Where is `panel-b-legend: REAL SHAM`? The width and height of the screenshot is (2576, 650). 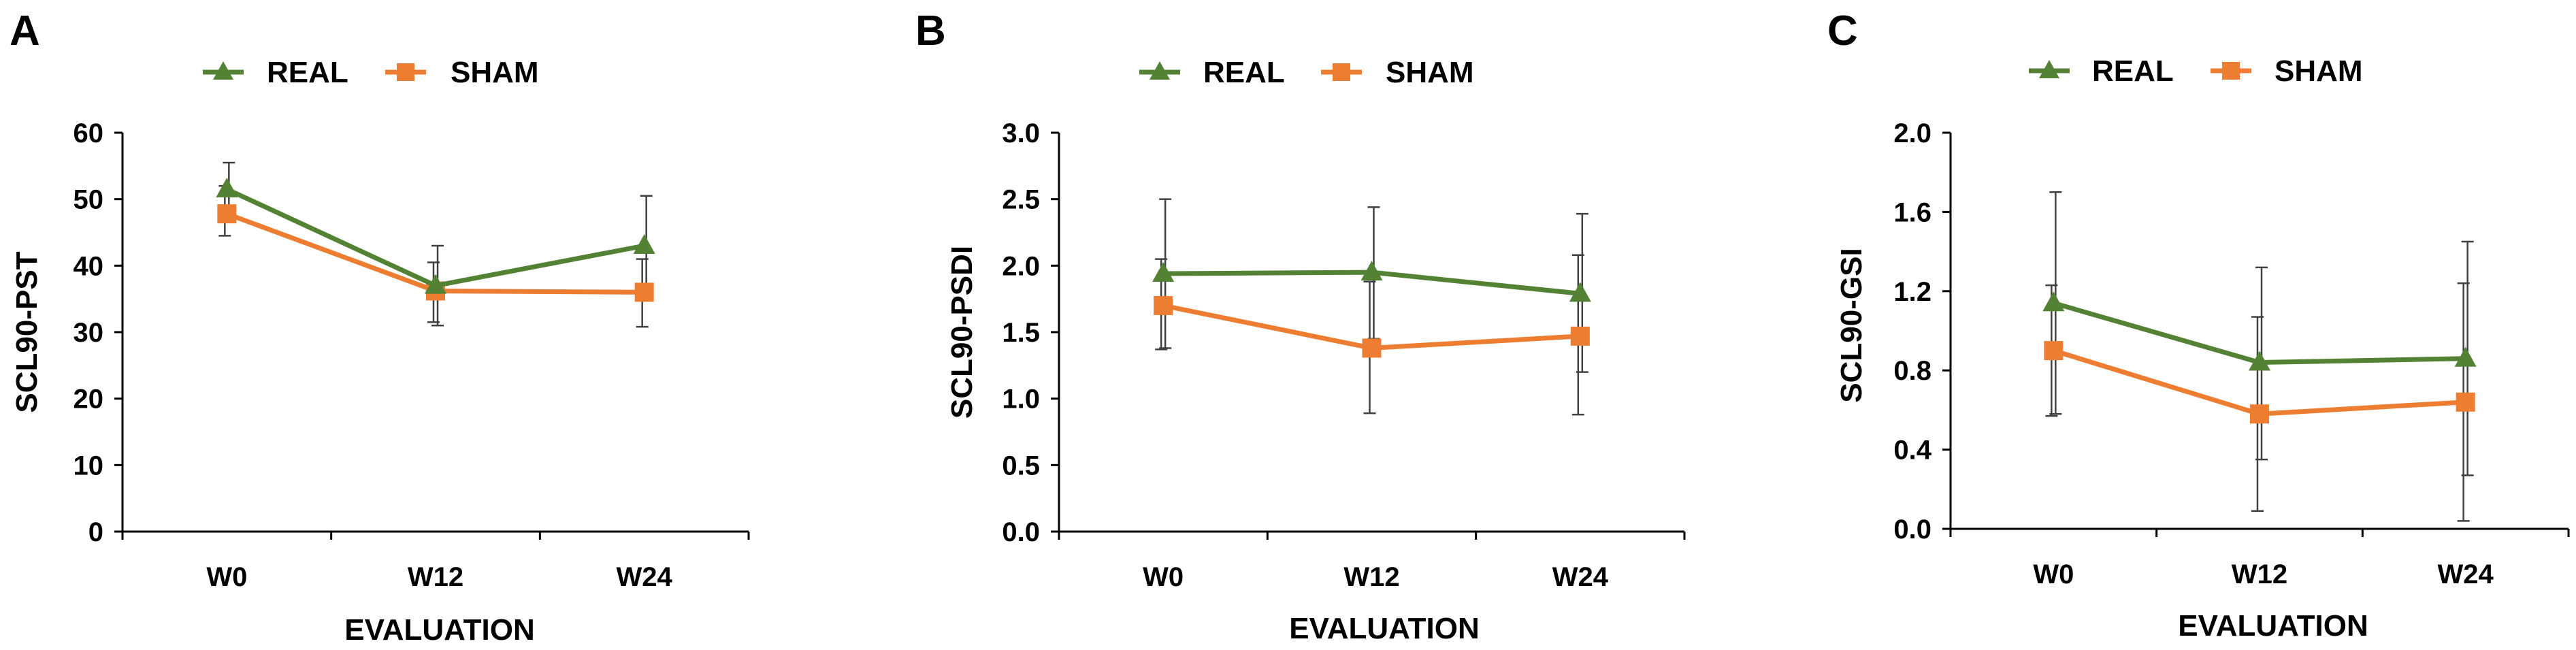 panel-b-legend: REAL SHAM is located at coordinates (1306, 73).